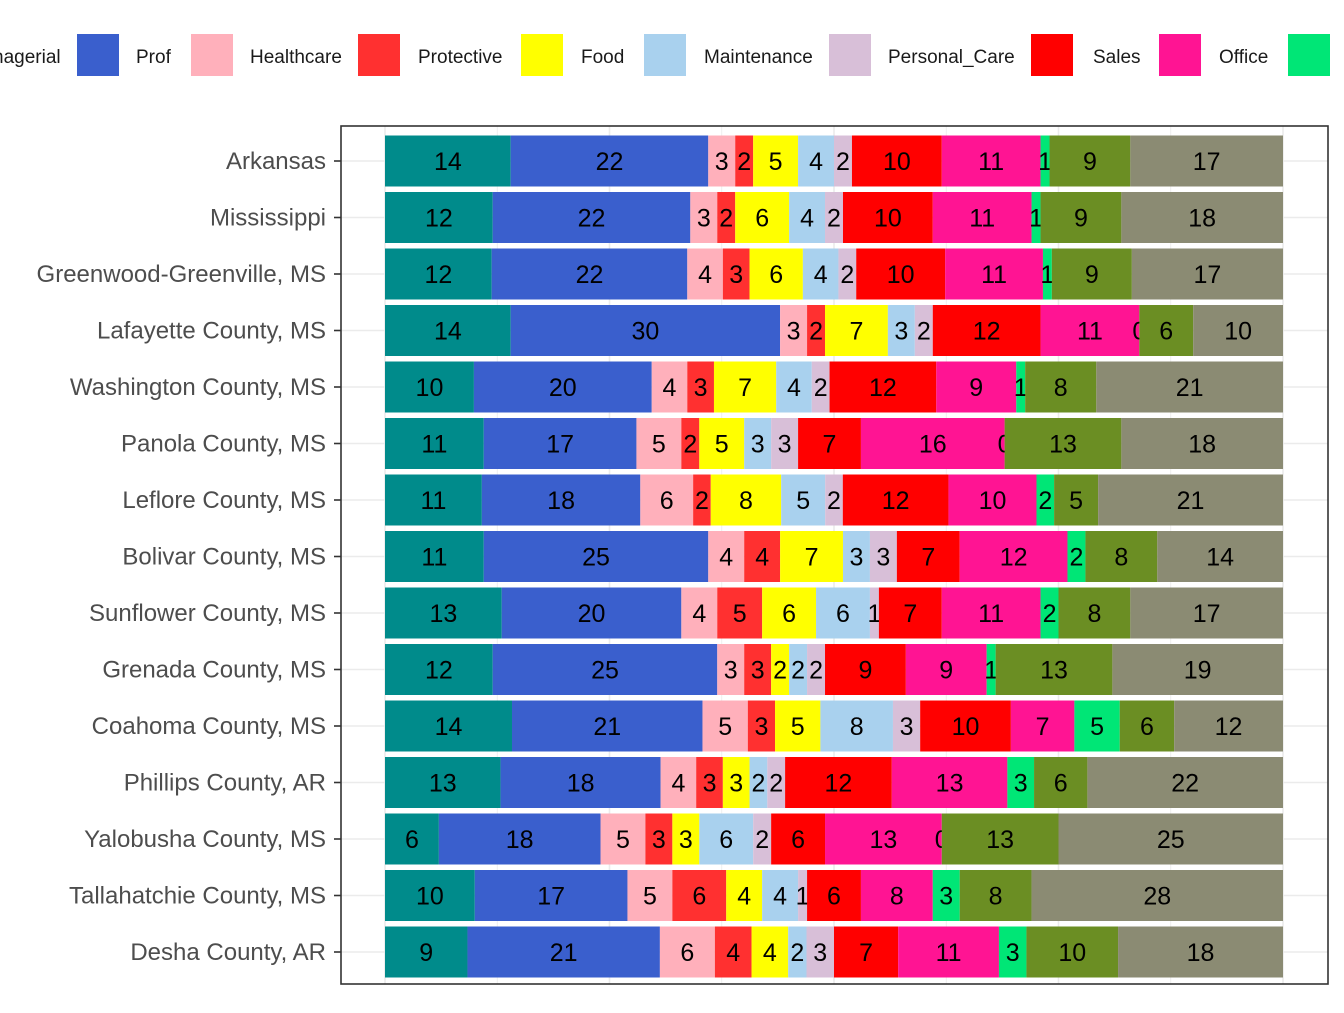 The width and height of the screenshot is (1344, 1013). Describe the element at coordinates (758, 57) in the screenshot. I see `legend-label: Maintenance` at that location.